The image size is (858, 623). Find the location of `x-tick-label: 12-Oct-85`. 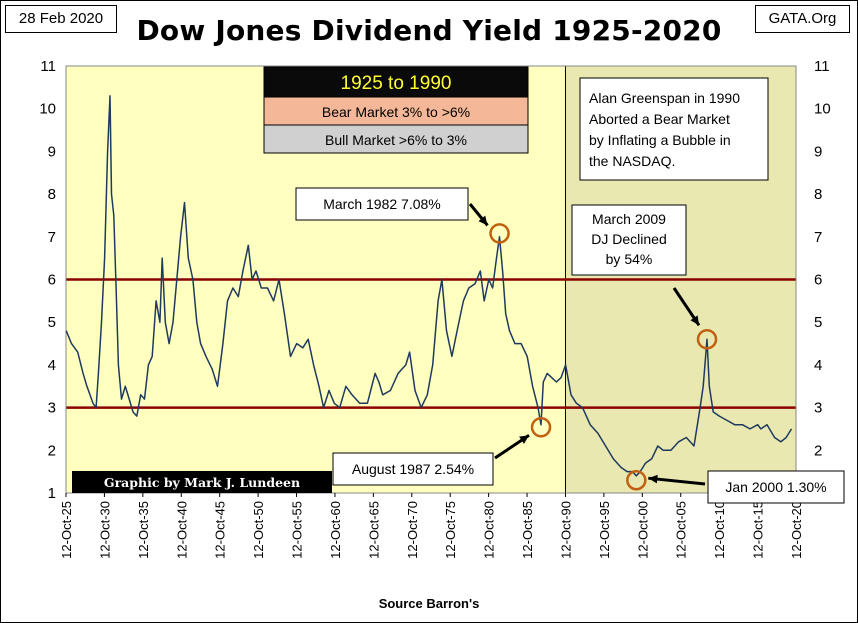

x-tick-label: 12-Oct-85 is located at coordinates (527, 530).